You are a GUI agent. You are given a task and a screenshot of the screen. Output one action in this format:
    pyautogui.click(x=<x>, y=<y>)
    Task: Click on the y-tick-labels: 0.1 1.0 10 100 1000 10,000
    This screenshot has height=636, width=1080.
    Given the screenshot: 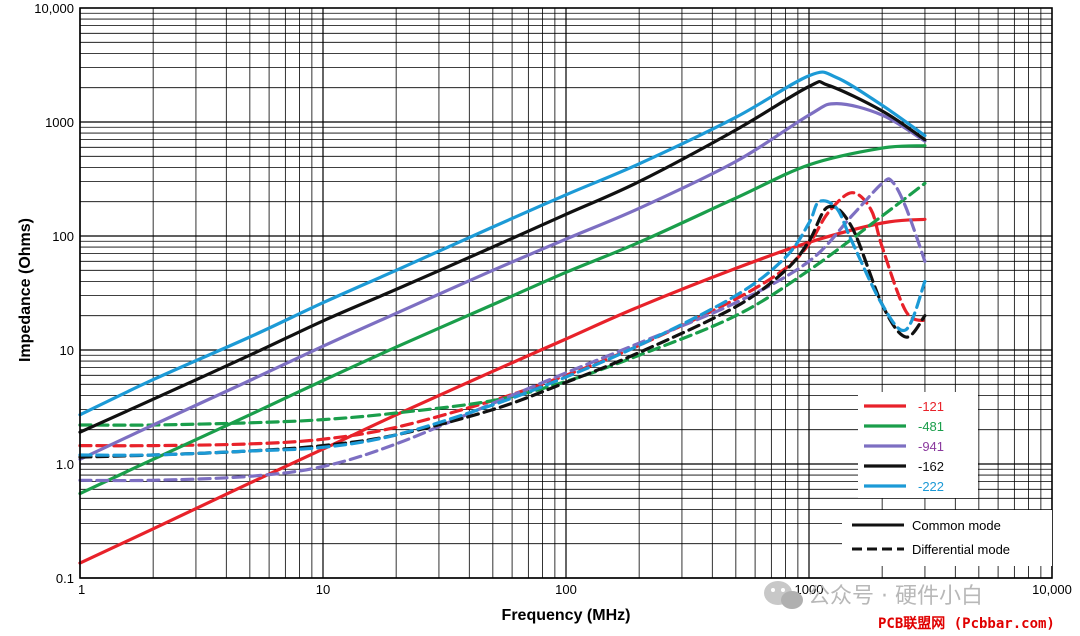 What is the action you would take?
    pyautogui.click(x=54, y=293)
    